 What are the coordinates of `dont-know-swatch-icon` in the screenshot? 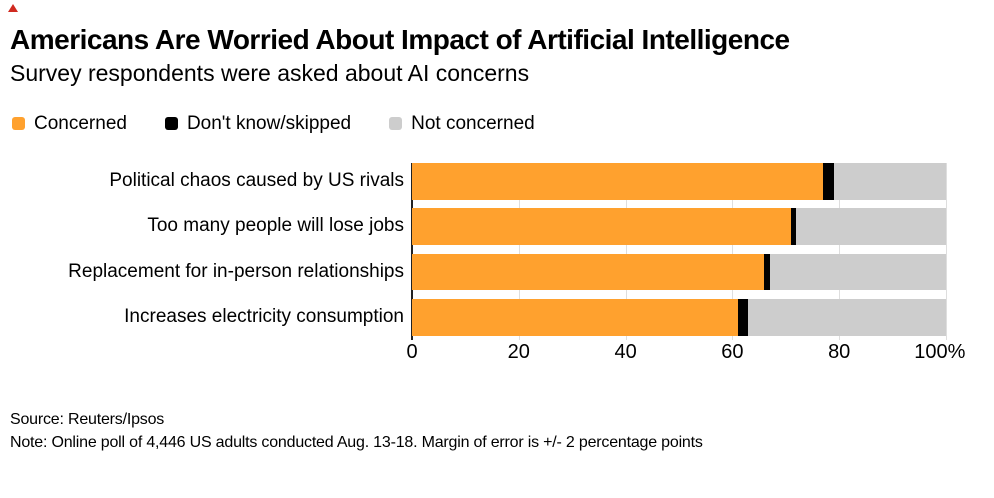 It's located at (171, 123).